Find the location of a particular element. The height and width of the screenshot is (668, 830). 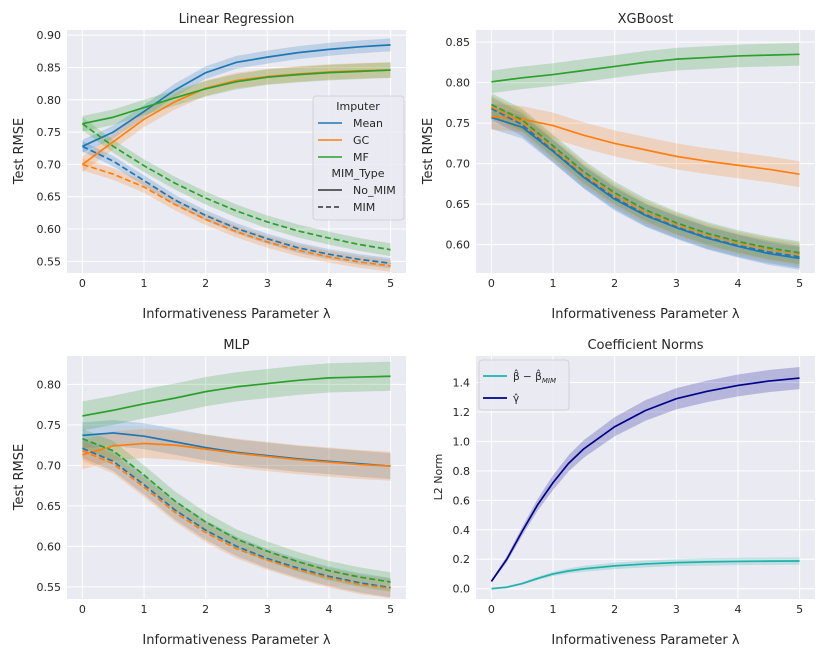

legend-coefficient-norms: β̂ − β̂MIM γ̂ is located at coordinates (524, 385).